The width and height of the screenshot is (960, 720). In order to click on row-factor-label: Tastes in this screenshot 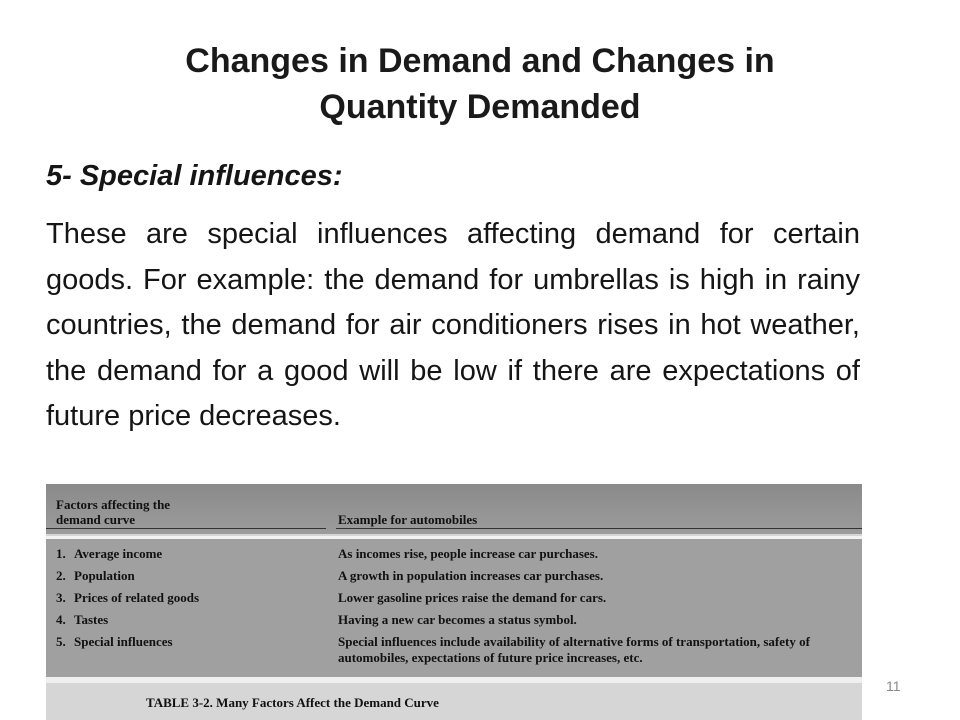, I will do `click(91, 619)`.